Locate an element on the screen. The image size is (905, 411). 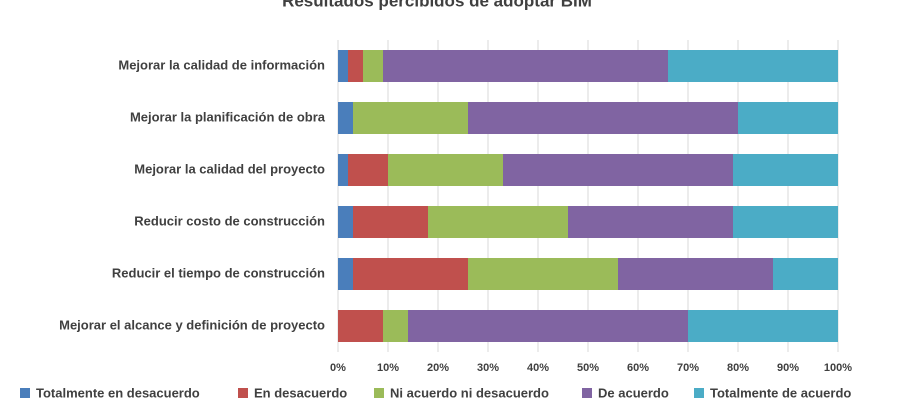
x-tick-label: 60% is located at coordinates (638, 368).